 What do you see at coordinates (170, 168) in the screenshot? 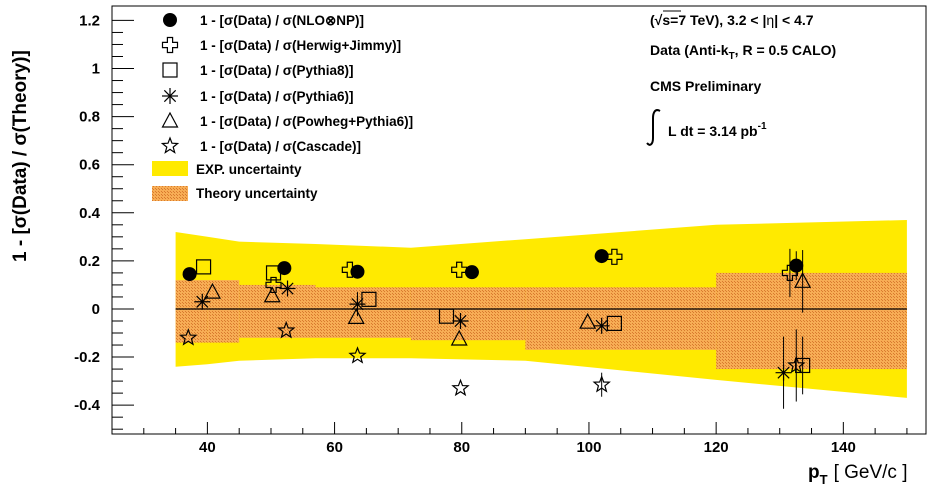
I see `legend-swatch-exp` at bounding box center [170, 168].